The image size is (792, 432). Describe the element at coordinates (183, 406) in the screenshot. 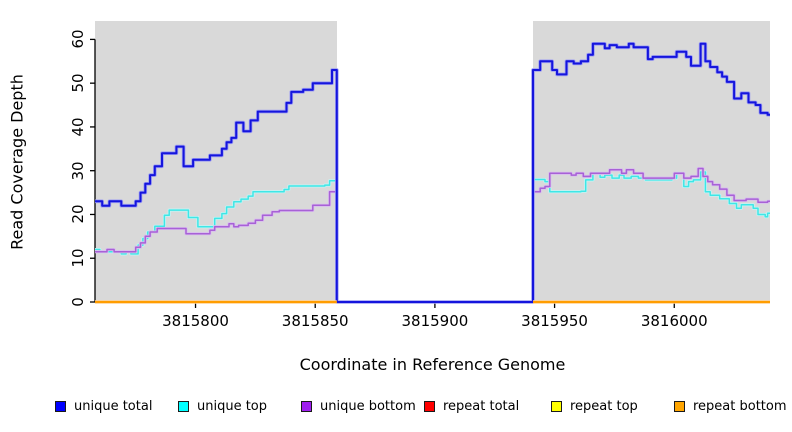

I see `legend-swatch-unique-top` at that location.